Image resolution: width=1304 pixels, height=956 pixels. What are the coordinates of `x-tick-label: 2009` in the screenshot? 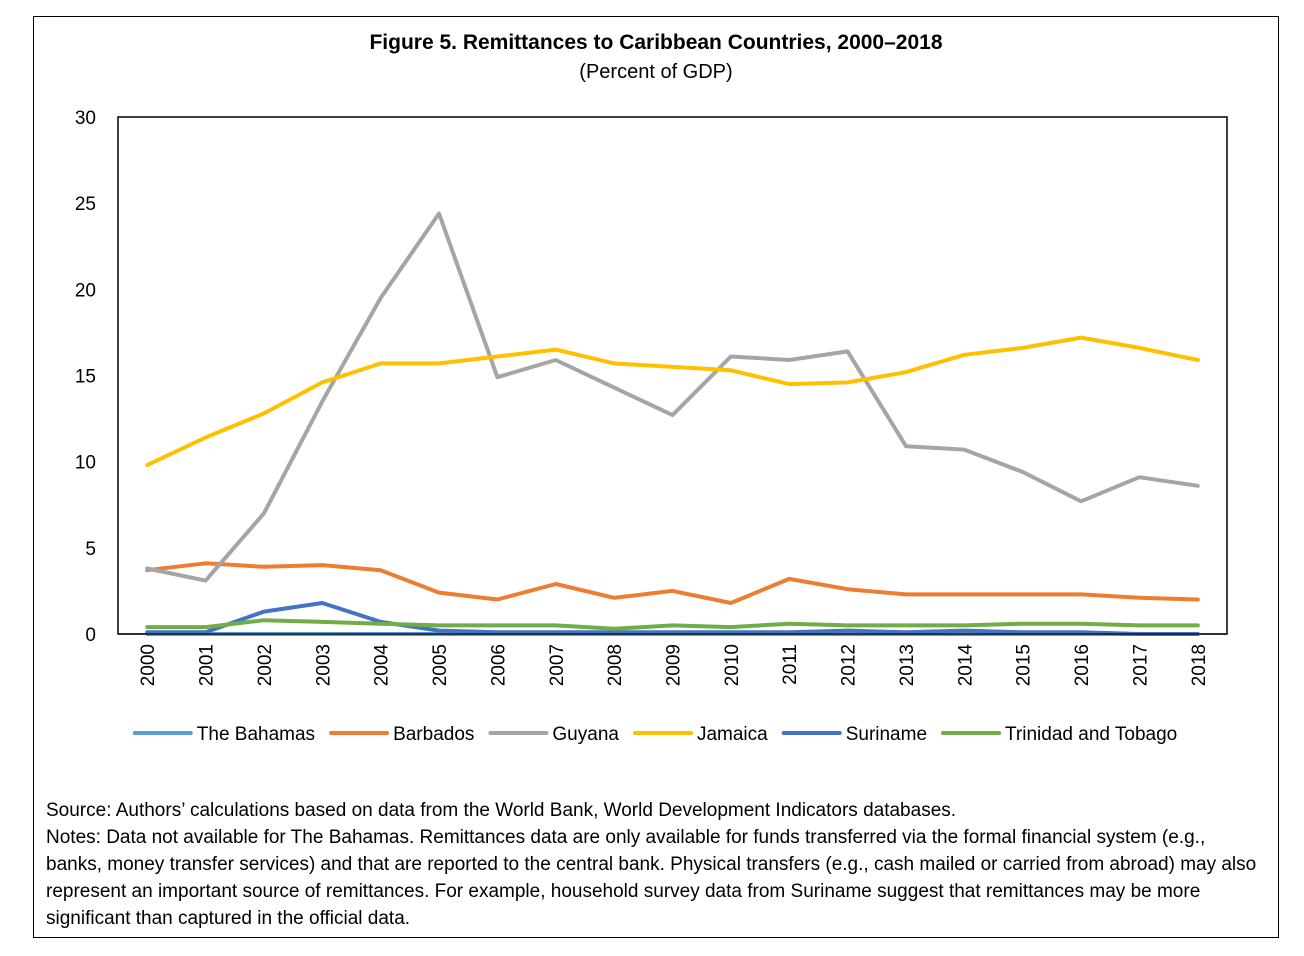 It's located at (674, 665).